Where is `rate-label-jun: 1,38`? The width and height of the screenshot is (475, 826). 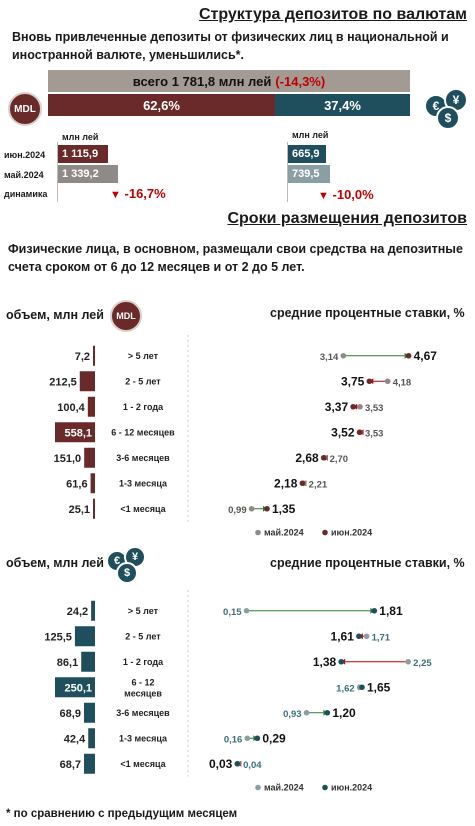 rate-label-jun: 1,38 is located at coordinates (325, 662).